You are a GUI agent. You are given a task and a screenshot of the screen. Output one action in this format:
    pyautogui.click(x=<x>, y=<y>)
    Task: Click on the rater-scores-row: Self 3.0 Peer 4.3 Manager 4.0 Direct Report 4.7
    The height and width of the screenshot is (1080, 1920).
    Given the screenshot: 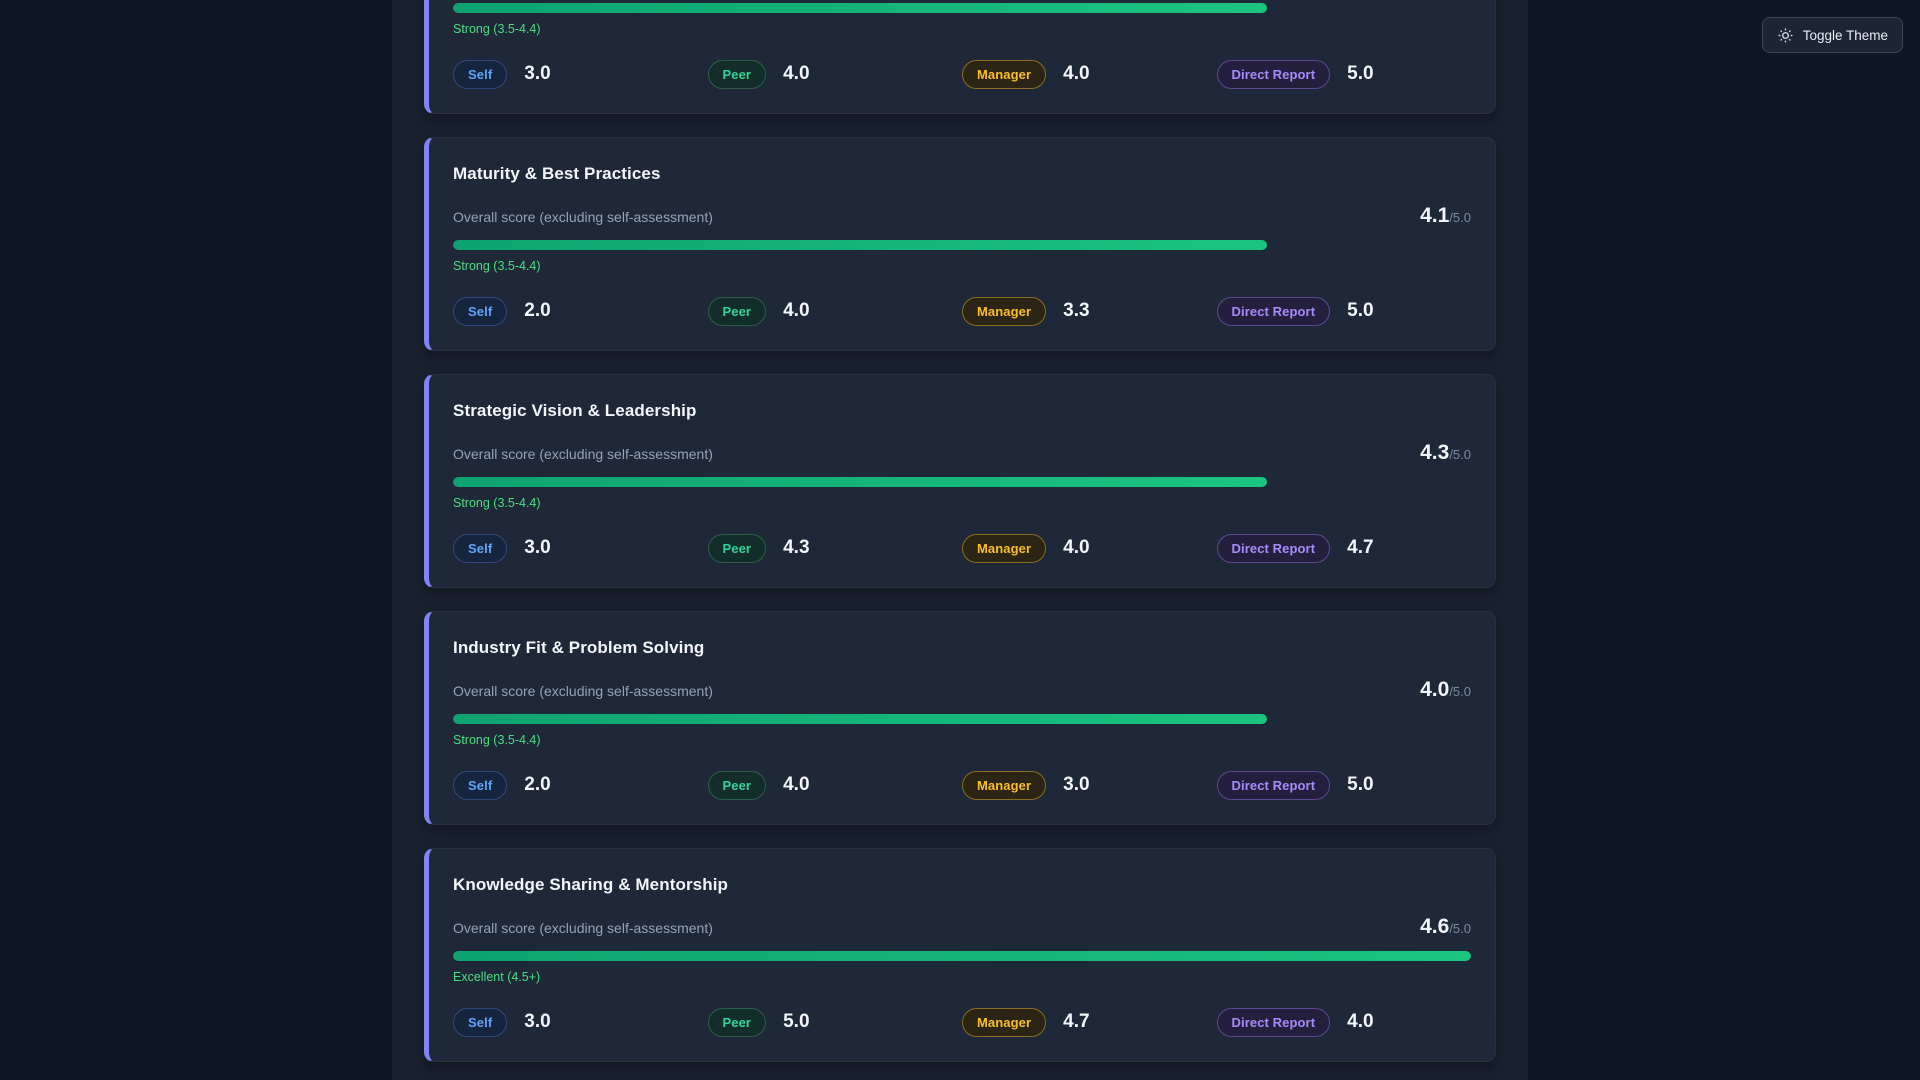 What is the action you would take?
    pyautogui.click(x=962, y=548)
    